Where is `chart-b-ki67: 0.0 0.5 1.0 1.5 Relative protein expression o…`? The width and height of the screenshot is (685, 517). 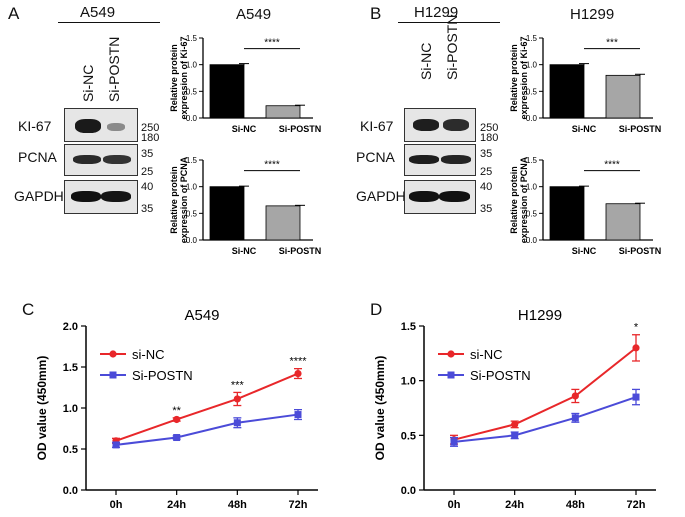 chart-b-ki67: 0.0 0.5 1.0 1.5 Relative protein expression o… is located at coordinates (585, 84).